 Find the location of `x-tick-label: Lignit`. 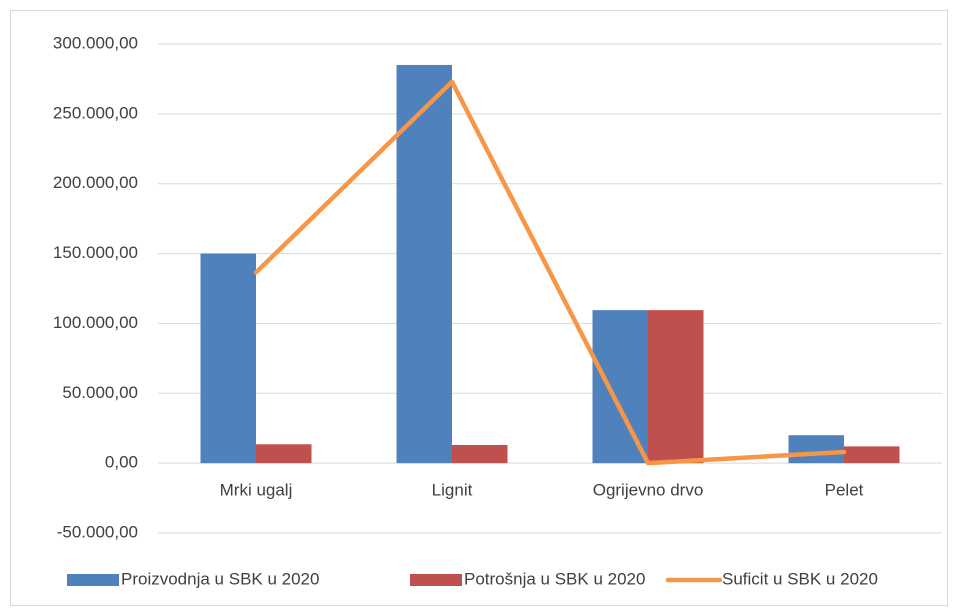

x-tick-label: Lignit is located at coordinates (452, 489).